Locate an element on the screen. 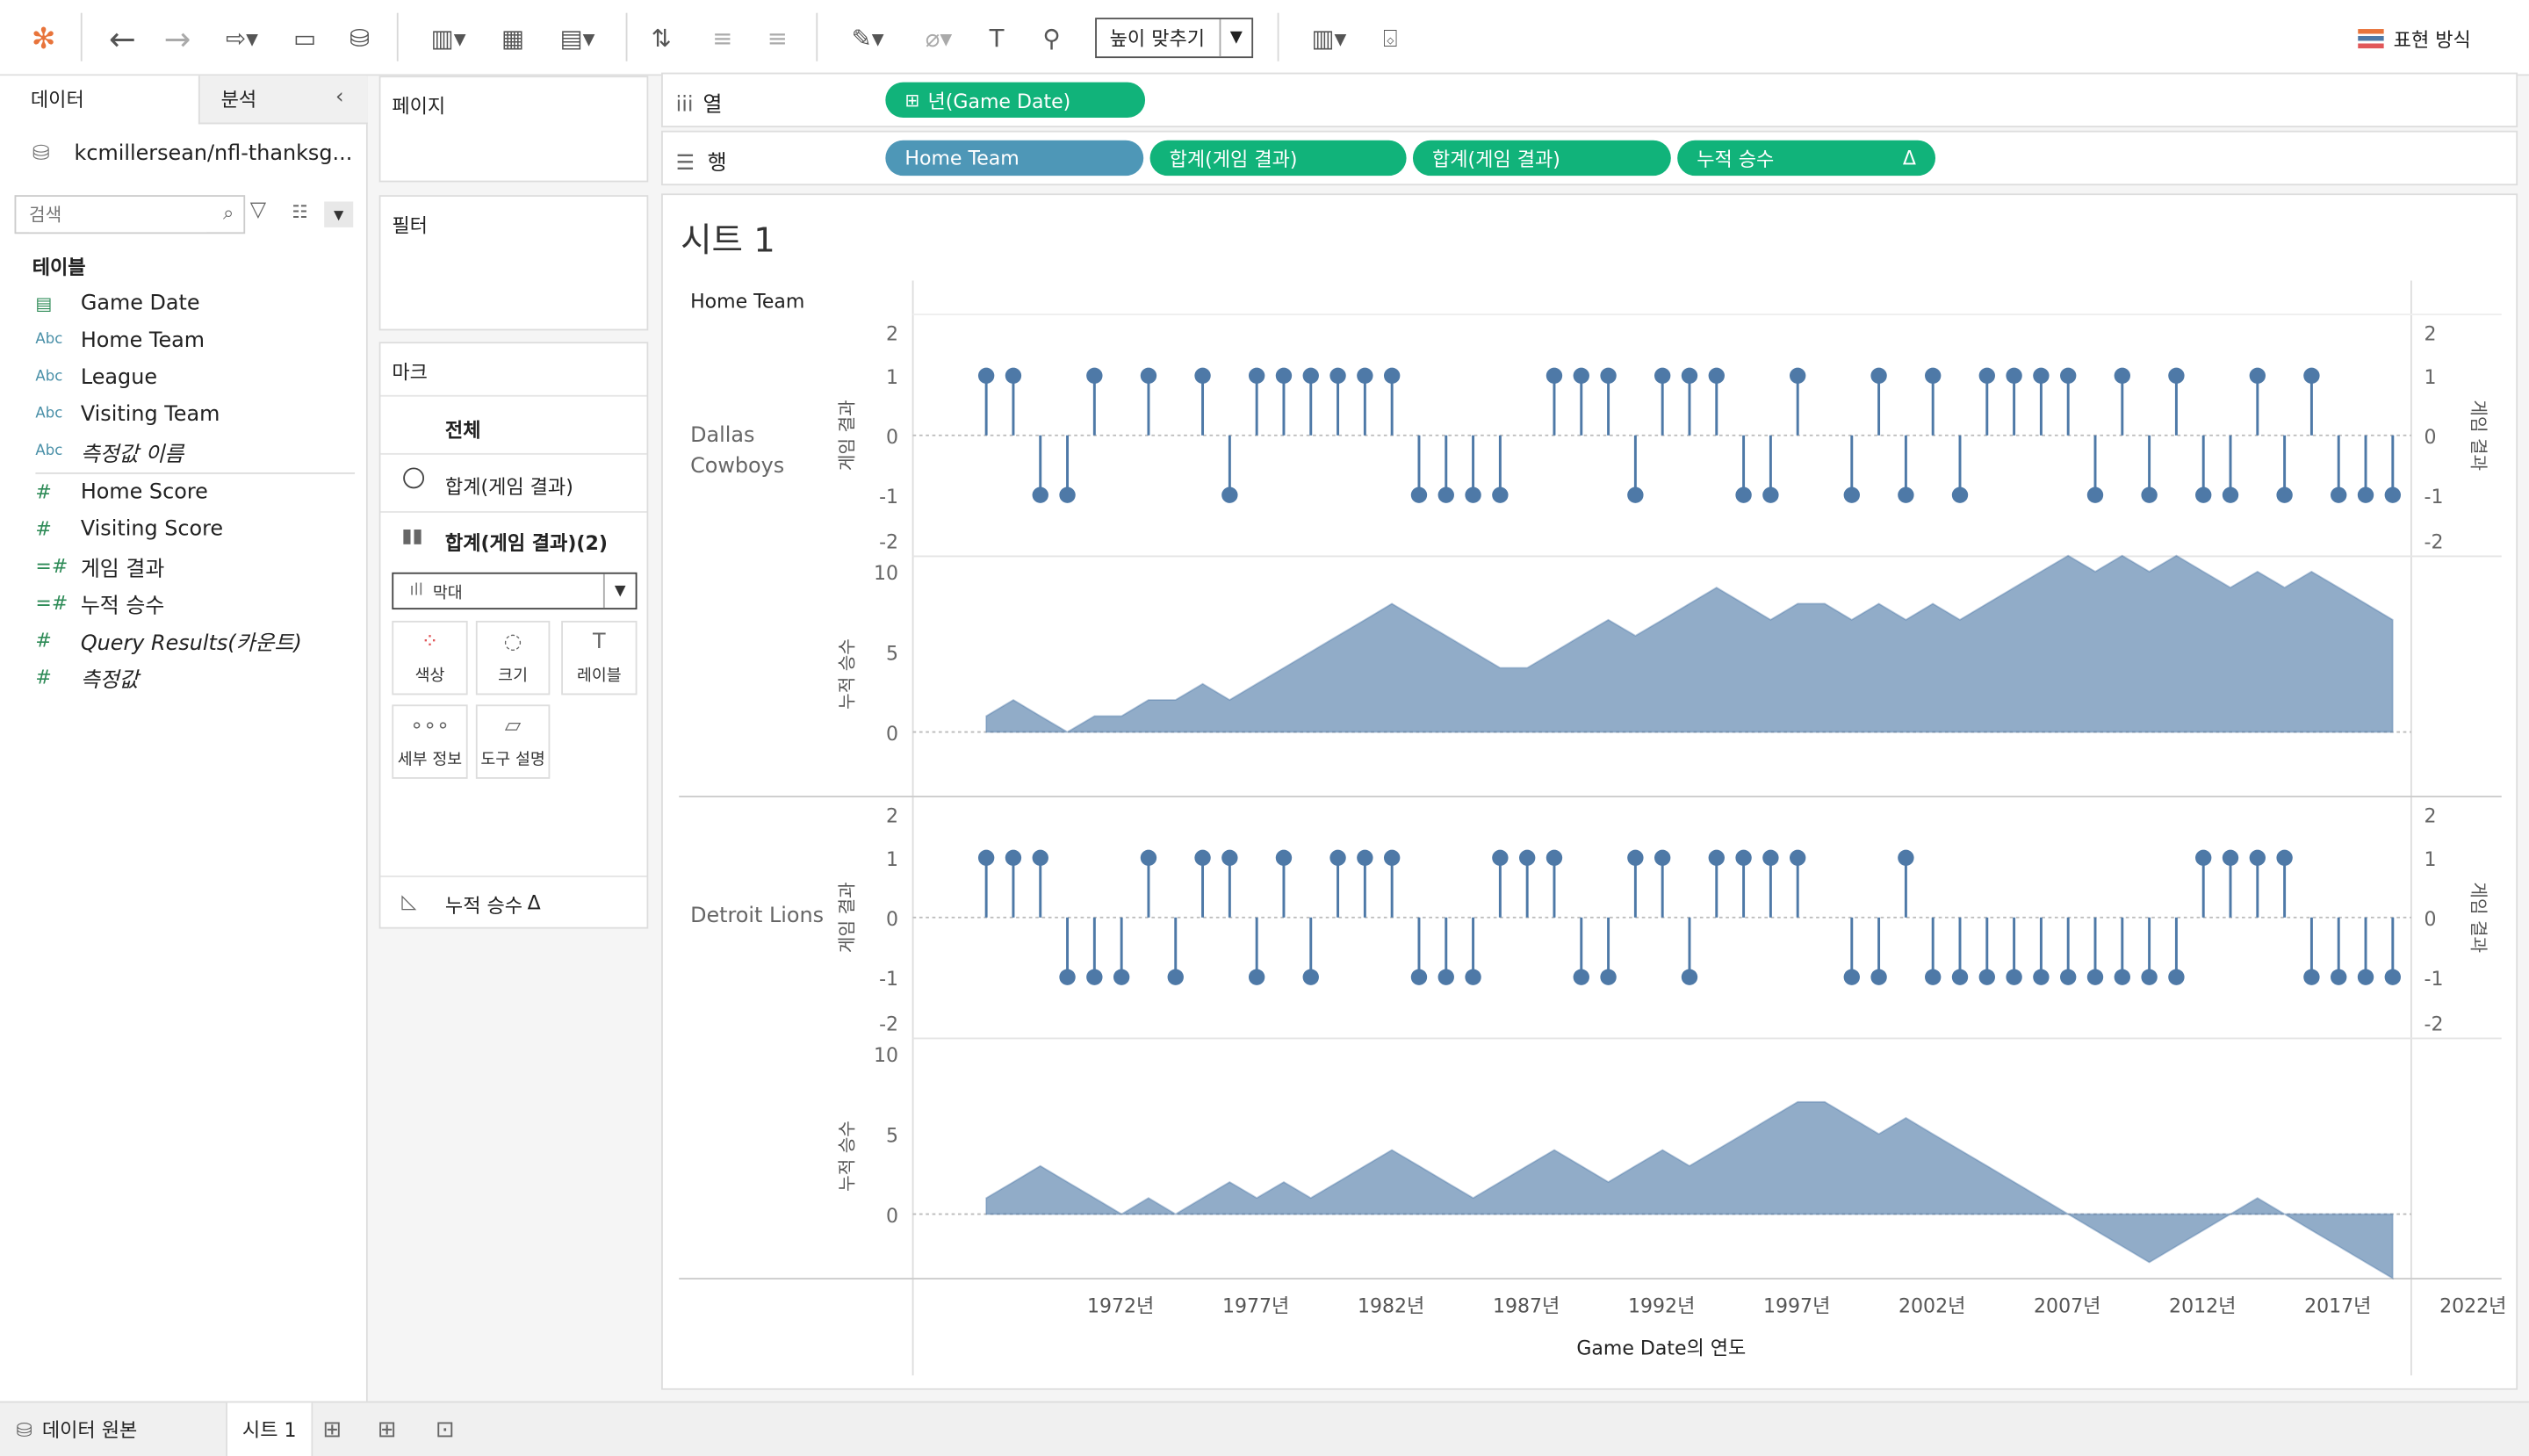  pages-shelf: 페이지 is located at coordinates (514, 129).